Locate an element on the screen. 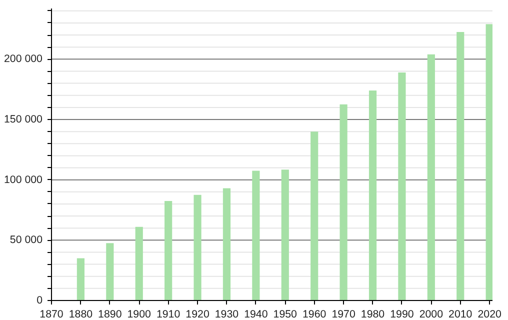  x-tick-label: 1970 is located at coordinates (344, 314).